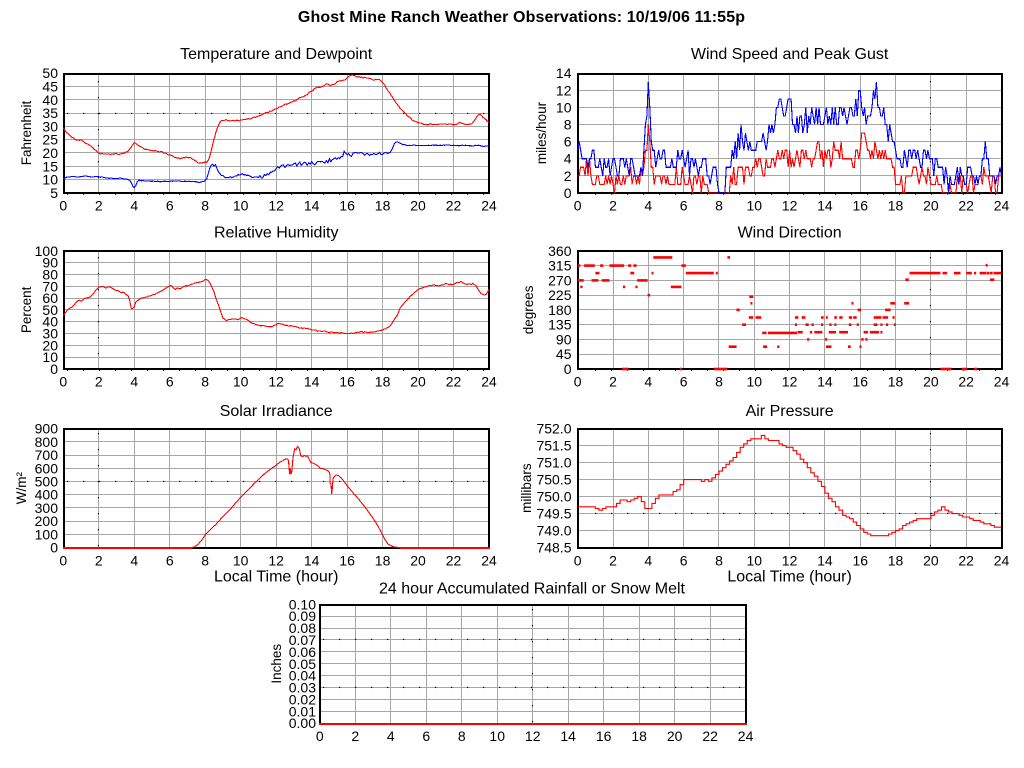 The image size is (1024, 768). What do you see at coordinates (276, 664) in the screenshot?
I see `svg-text: Inches` at bounding box center [276, 664].